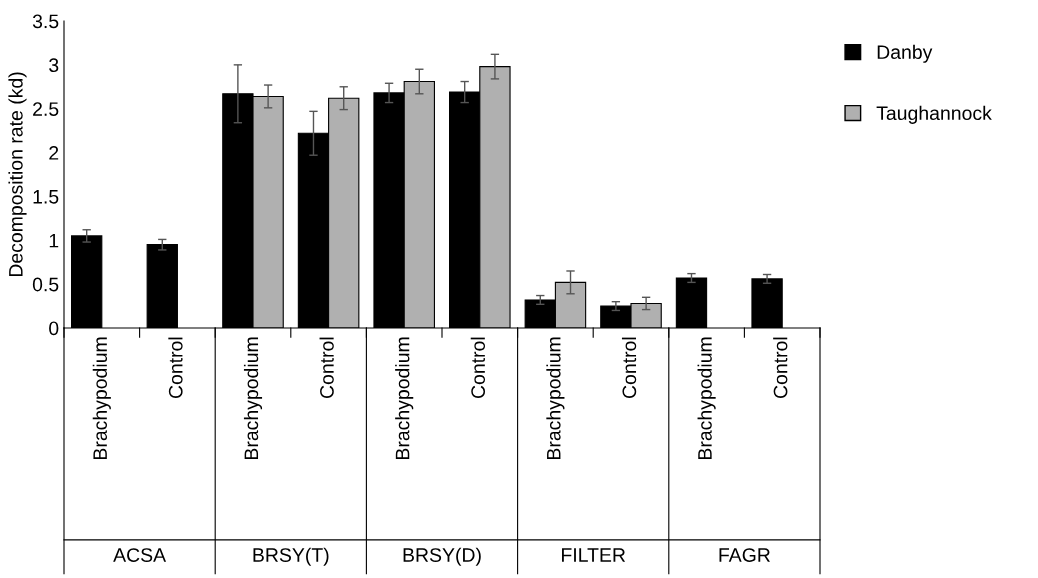 Image resolution: width=1038 pixels, height=578 pixels. I want to click on legend-label: Danby, so click(905, 53).